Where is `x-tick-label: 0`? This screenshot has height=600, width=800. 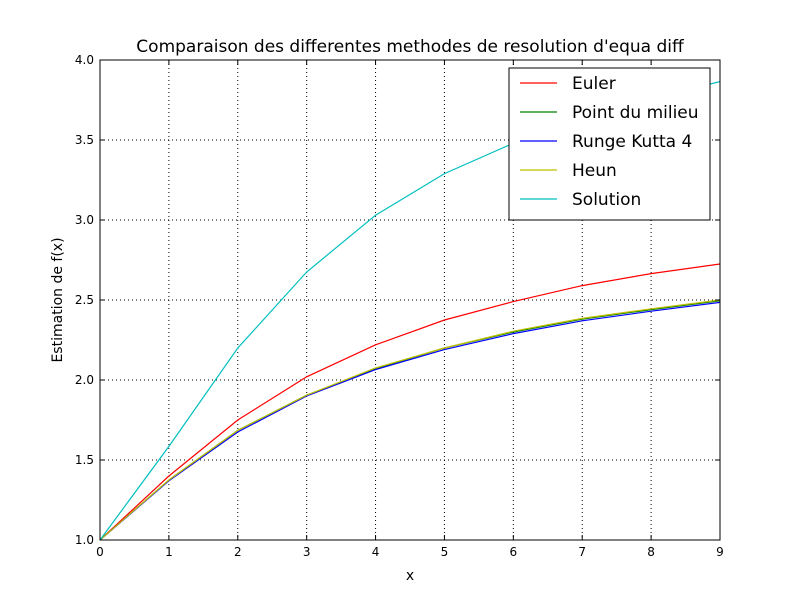 x-tick-label: 0 is located at coordinates (100, 552).